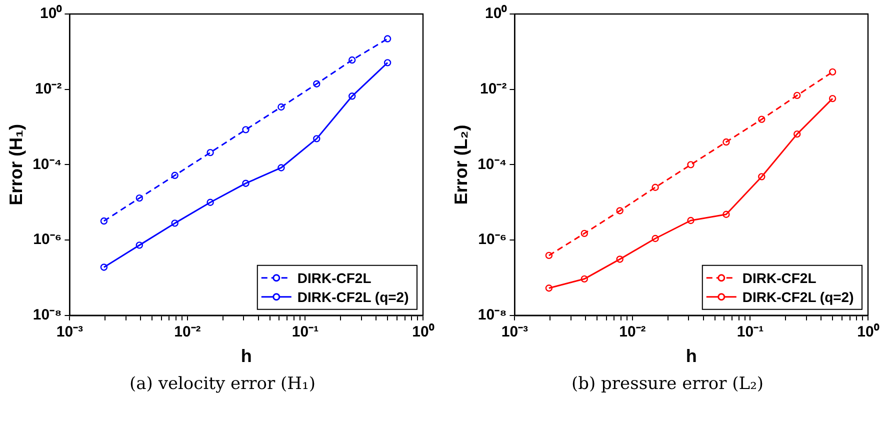 This screenshot has width=890, height=421. I want to click on y-axis-title: Error (H₁), so click(16, 165).